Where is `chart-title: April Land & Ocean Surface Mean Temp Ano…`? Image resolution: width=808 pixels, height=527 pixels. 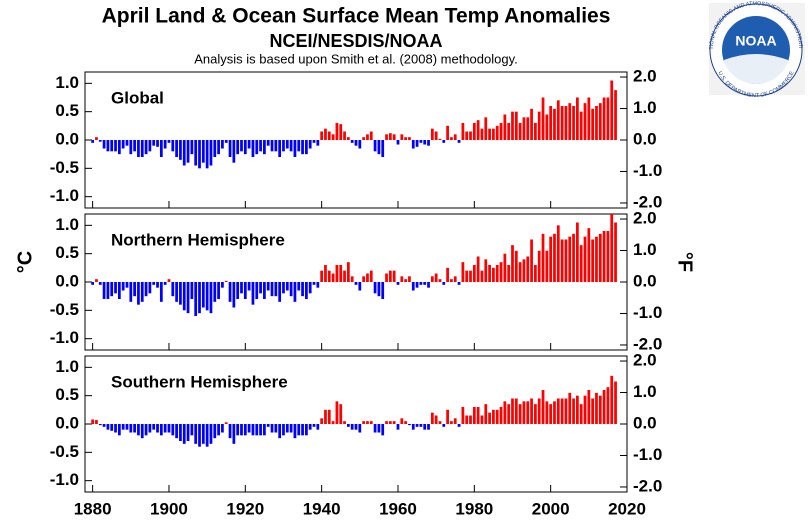
chart-title: April Land & Ocean Surface Mean Temp Ano… is located at coordinates (356, 16).